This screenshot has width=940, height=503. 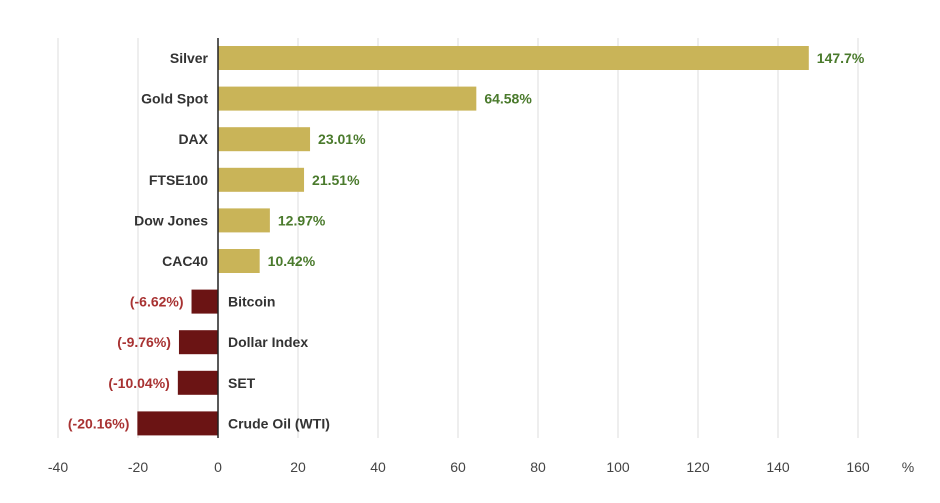 What do you see at coordinates (138, 467) in the screenshot?
I see `x-tick-label: -20` at bounding box center [138, 467].